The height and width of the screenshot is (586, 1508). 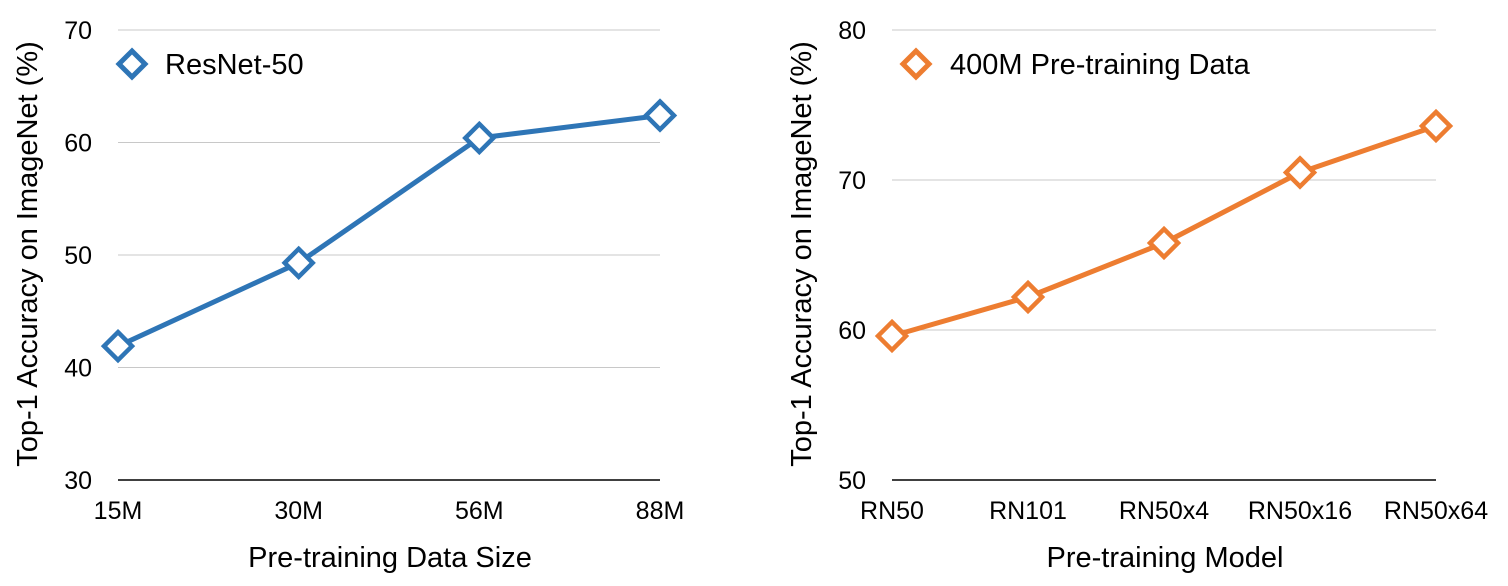 What do you see at coordinates (1100, 65) in the screenshot?
I see `right-legend-label: 400M Pre-training Data` at bounding box center [1100, 65].